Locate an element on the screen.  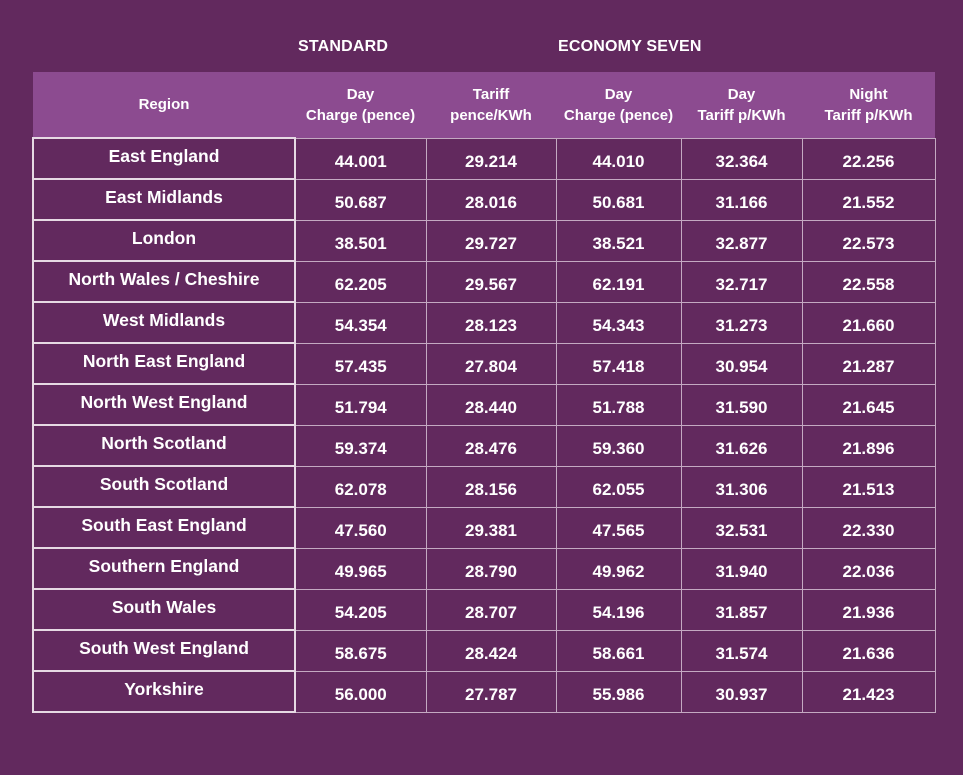
e7-day-tariff-header: Day Tariff p/KWh is located at coordinates (741, 105).